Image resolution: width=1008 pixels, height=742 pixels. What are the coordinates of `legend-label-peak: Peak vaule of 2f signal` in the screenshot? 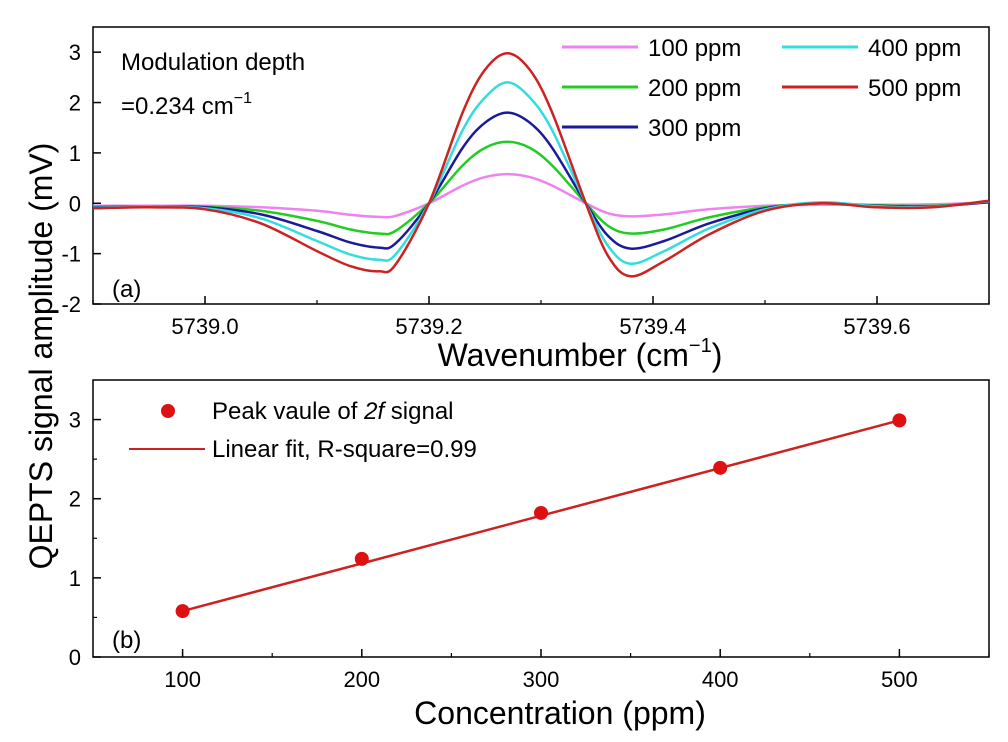 It's located at (333, 411).